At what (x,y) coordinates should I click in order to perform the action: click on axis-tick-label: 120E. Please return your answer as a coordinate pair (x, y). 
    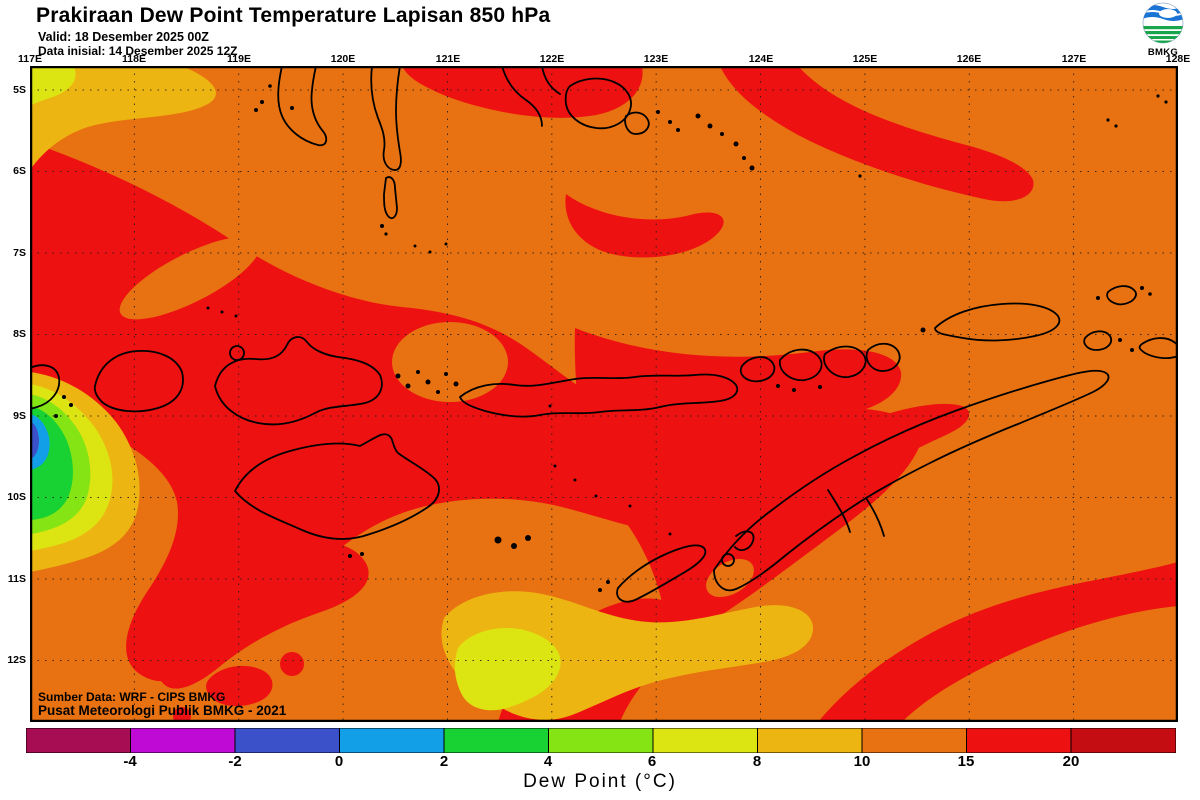
    Looking at the image, I should click on (343, 59).